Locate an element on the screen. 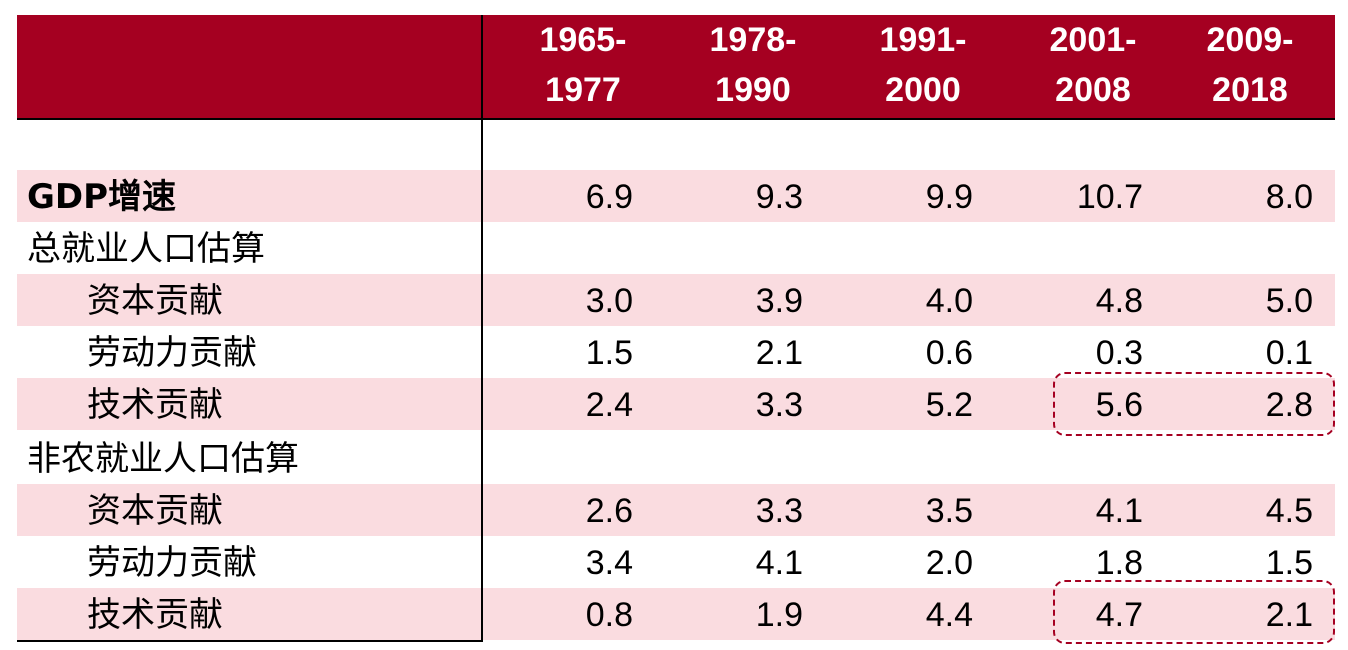 This screenshot has height=650, width=1348. cell-value: 3.9 is located at coordinates (779, 301).